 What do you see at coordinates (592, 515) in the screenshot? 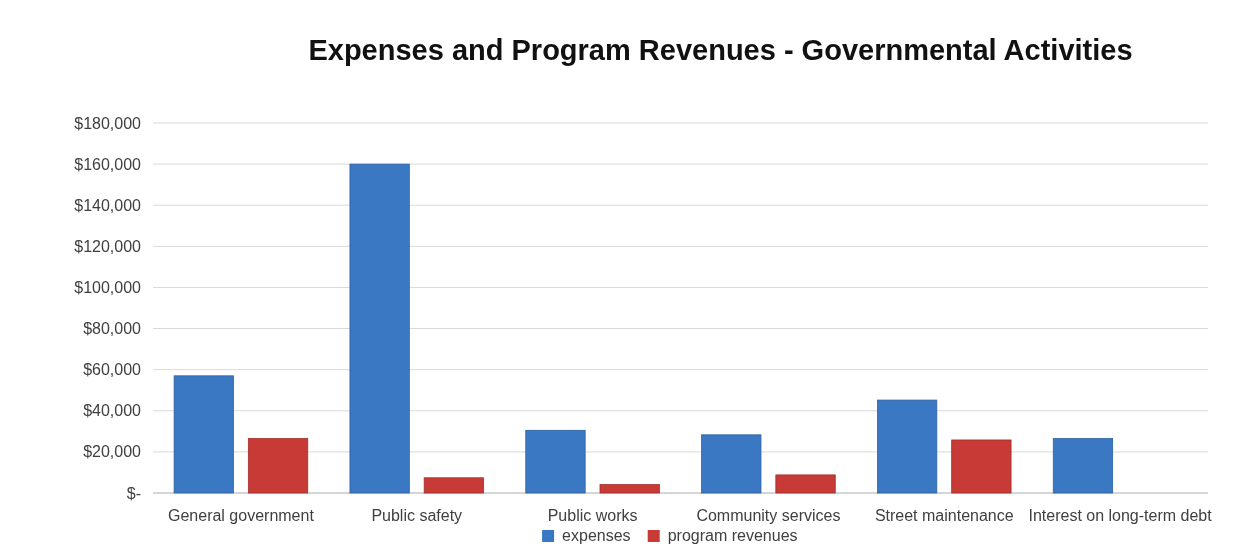
I see `x-tick-label: Public works` at bounding box center [592, 515].